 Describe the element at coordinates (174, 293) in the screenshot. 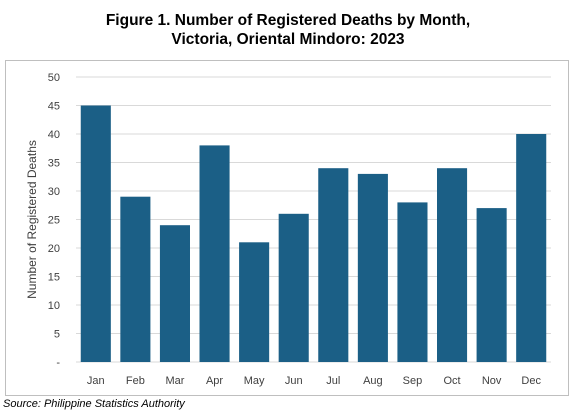

I see `bar-mar` at that location.